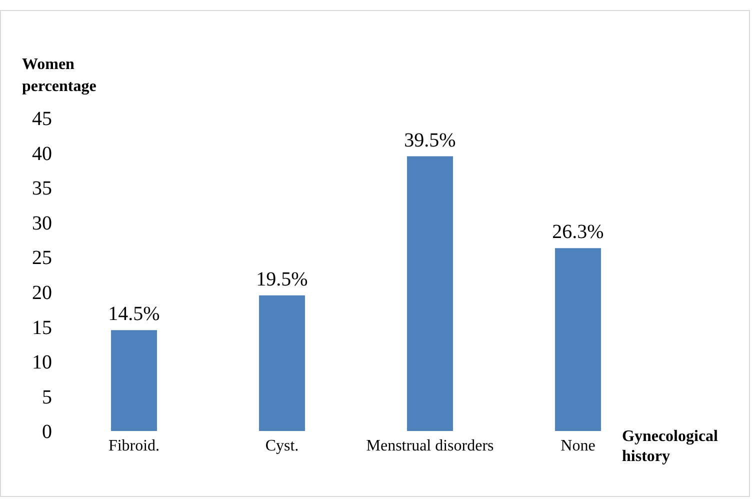  Describe the element at coordinates (42, 153) in the screenshot. I see `y-tick-label: 40` at that location.